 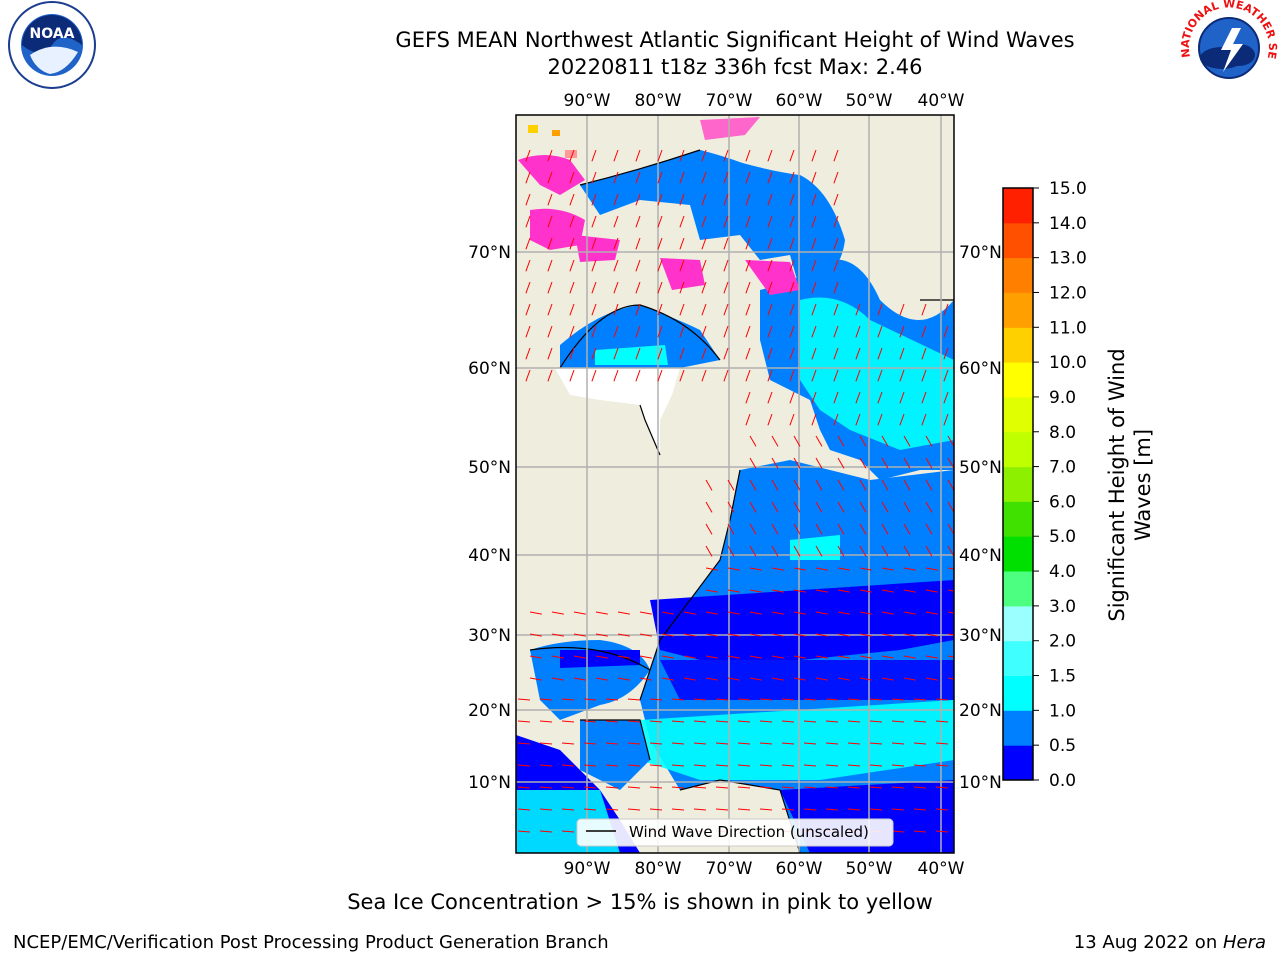 What do you see at coordinates (735, 67) in the screenshot?
I see `plot-subtitle: 20220811 t18z 336h fcst Max: 2.46` at bounding box center [735, 67].